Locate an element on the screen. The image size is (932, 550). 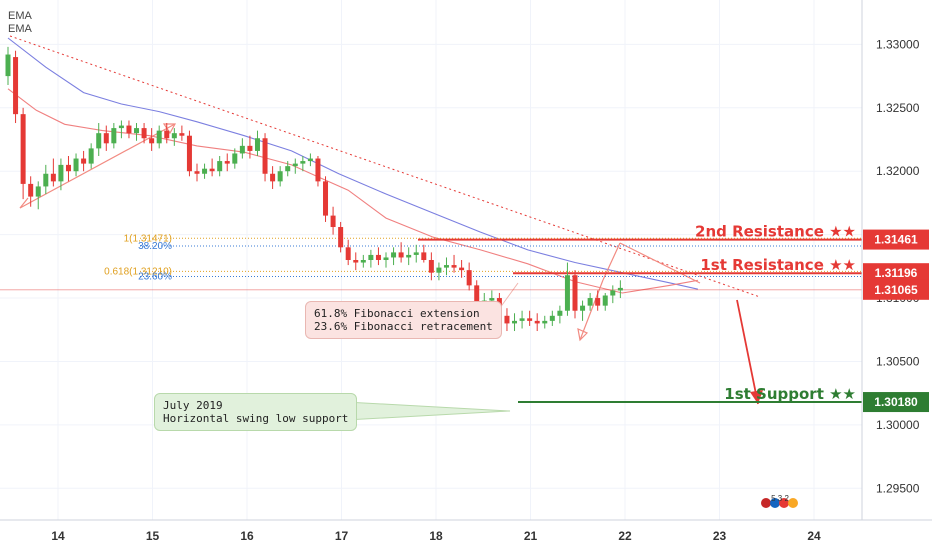
x-tick-label: 23 is located at coordinates (720, 536).